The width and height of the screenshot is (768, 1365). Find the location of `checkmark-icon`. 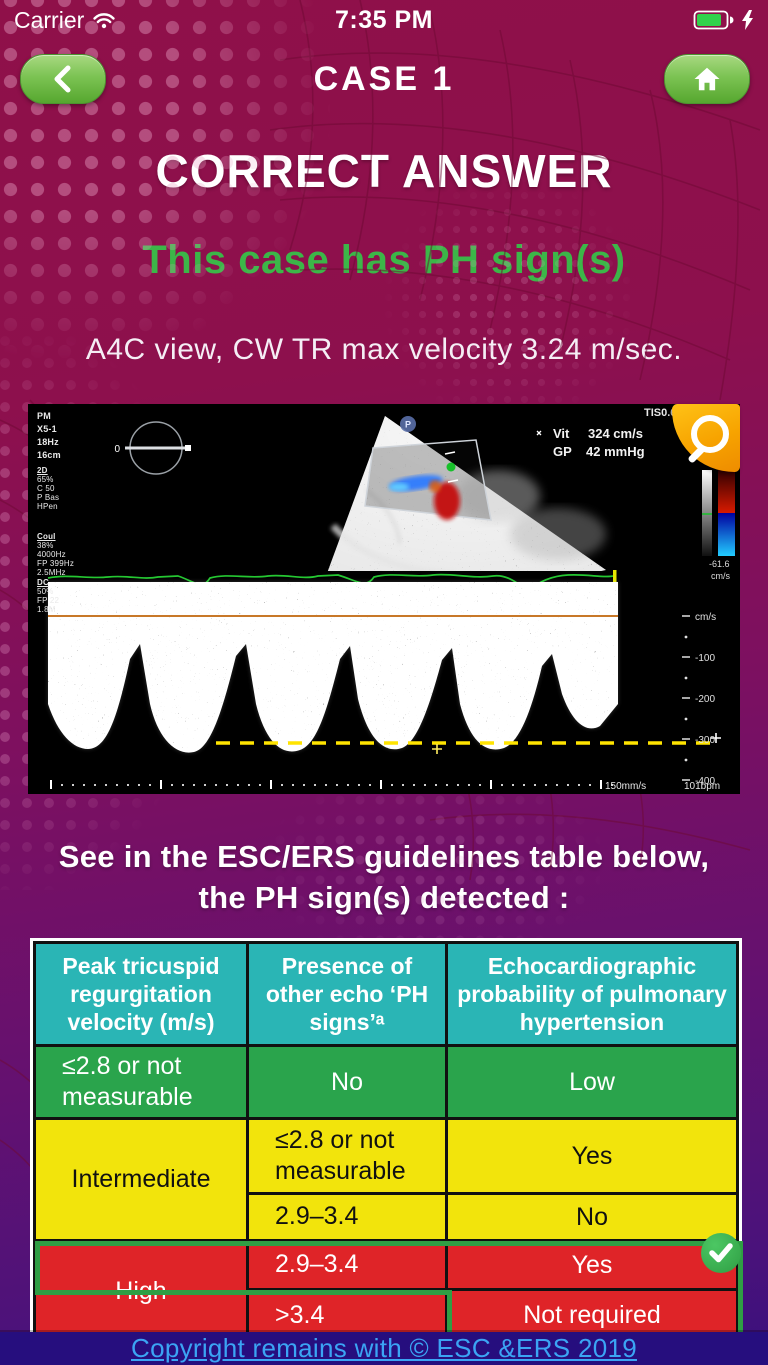

checkmark-icon is located at coordinates (721, 1253).